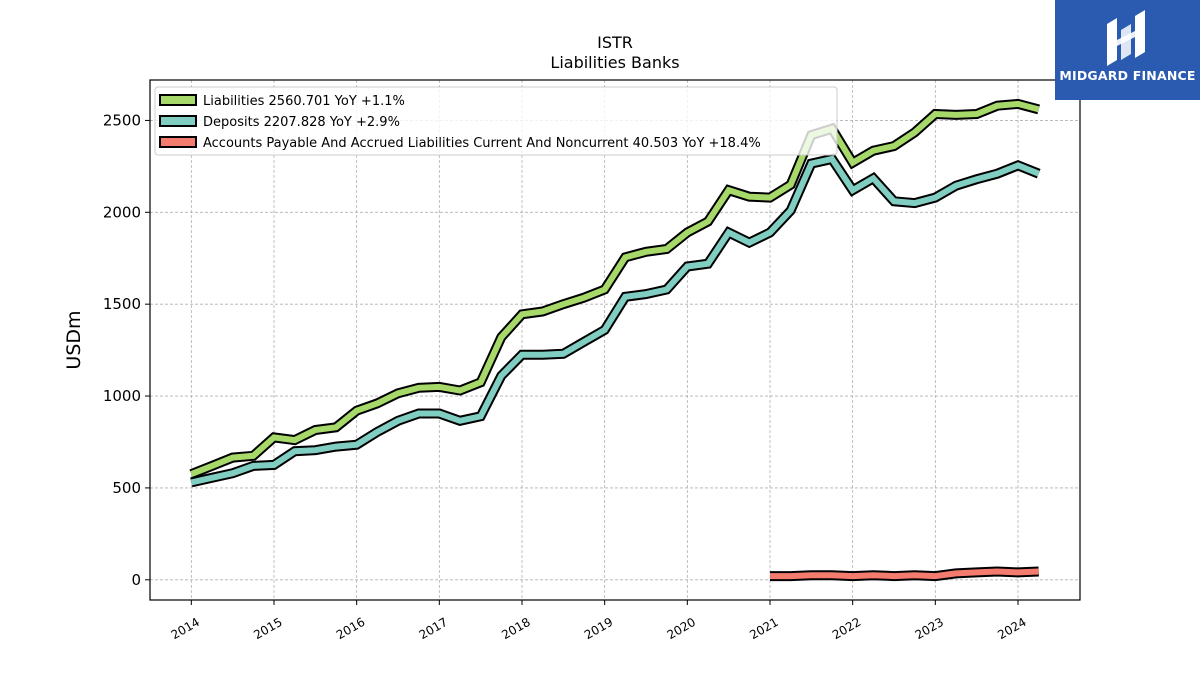 Image resolution: width=1200 pixels, height=675 pixels. I want to click on y-tick-label: 1000, so click(122, 396).